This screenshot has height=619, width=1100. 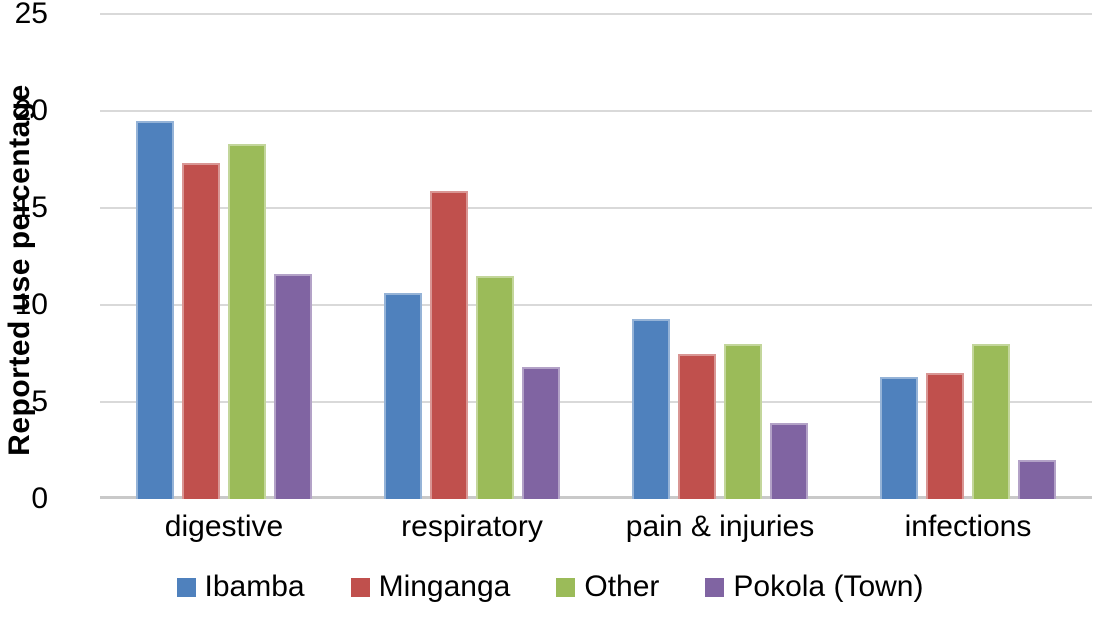 I want to click on bar-minganga-pain-injuries, so click(x=697, y=426).